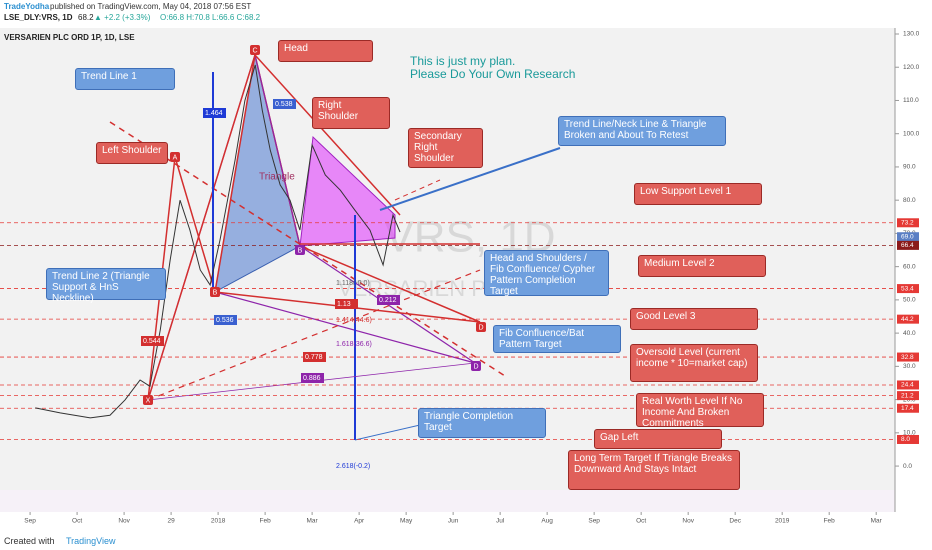 The width and height of the screenshot is (932, 550). What do you see at coordinates (388, 300) in the screenshot?
I see `fib-label: 0.212` at bounding box center [388, 300].